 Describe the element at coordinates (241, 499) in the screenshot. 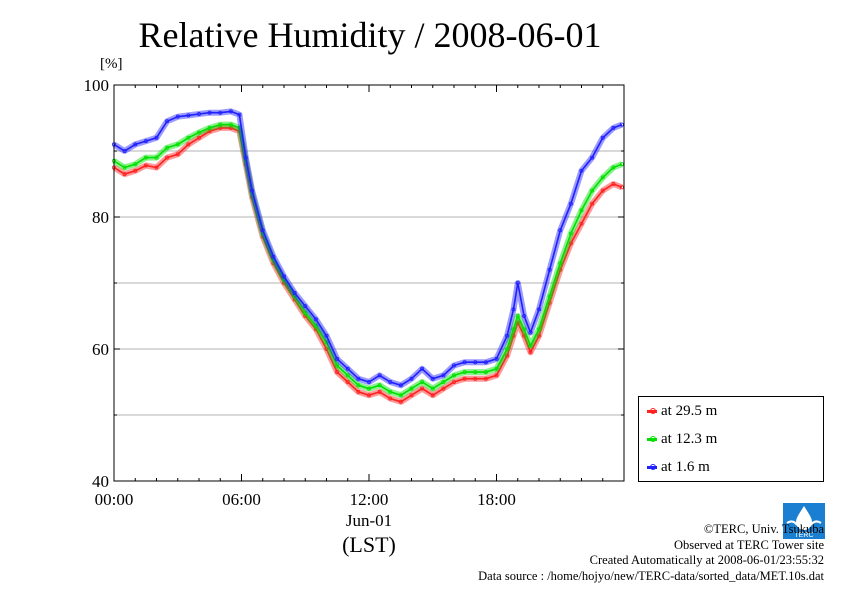

I see `x-tick-label-1: 06:00` at that location.